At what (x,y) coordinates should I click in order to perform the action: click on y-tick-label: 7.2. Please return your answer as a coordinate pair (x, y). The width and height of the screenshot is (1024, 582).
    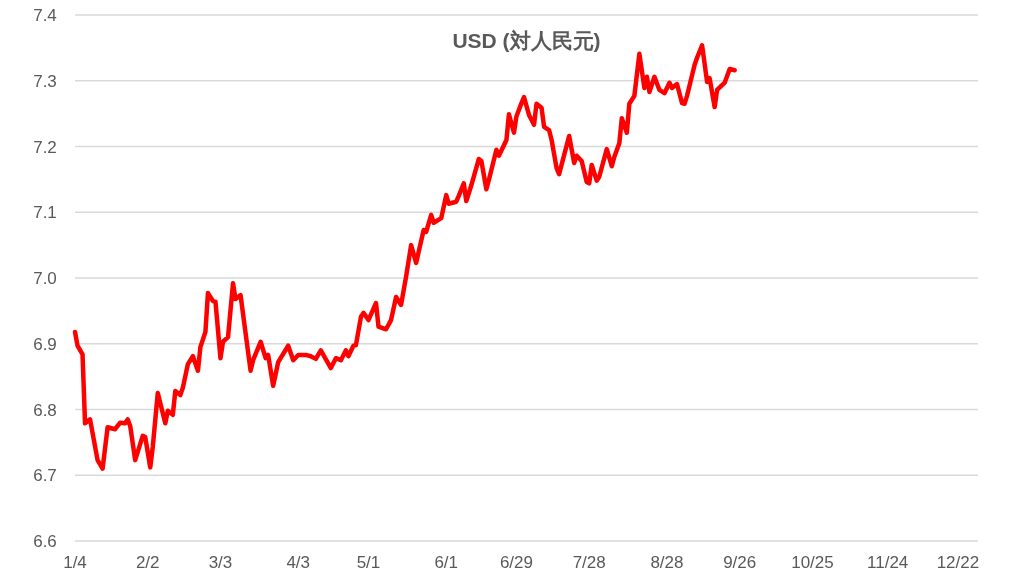
    Looking at the image, I should click on (45, 147).